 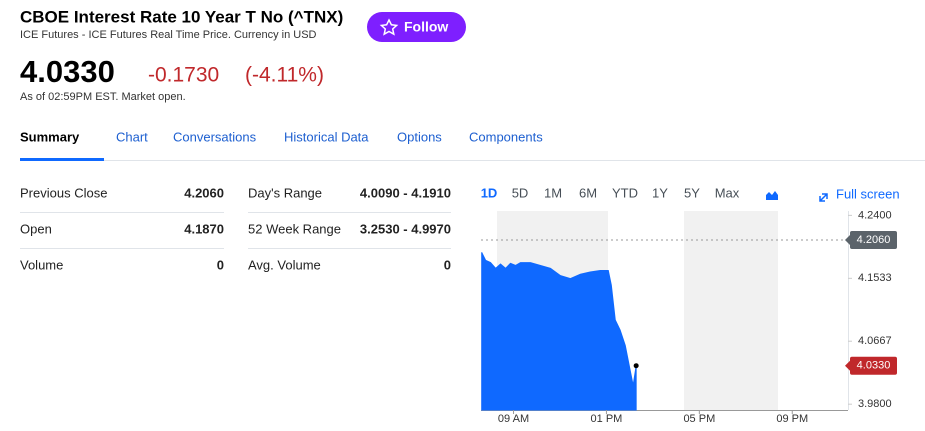 I want to click on quote-title: CBOE Interest Rate 10 Year T No (^TNX), so click(x=181, y=16).